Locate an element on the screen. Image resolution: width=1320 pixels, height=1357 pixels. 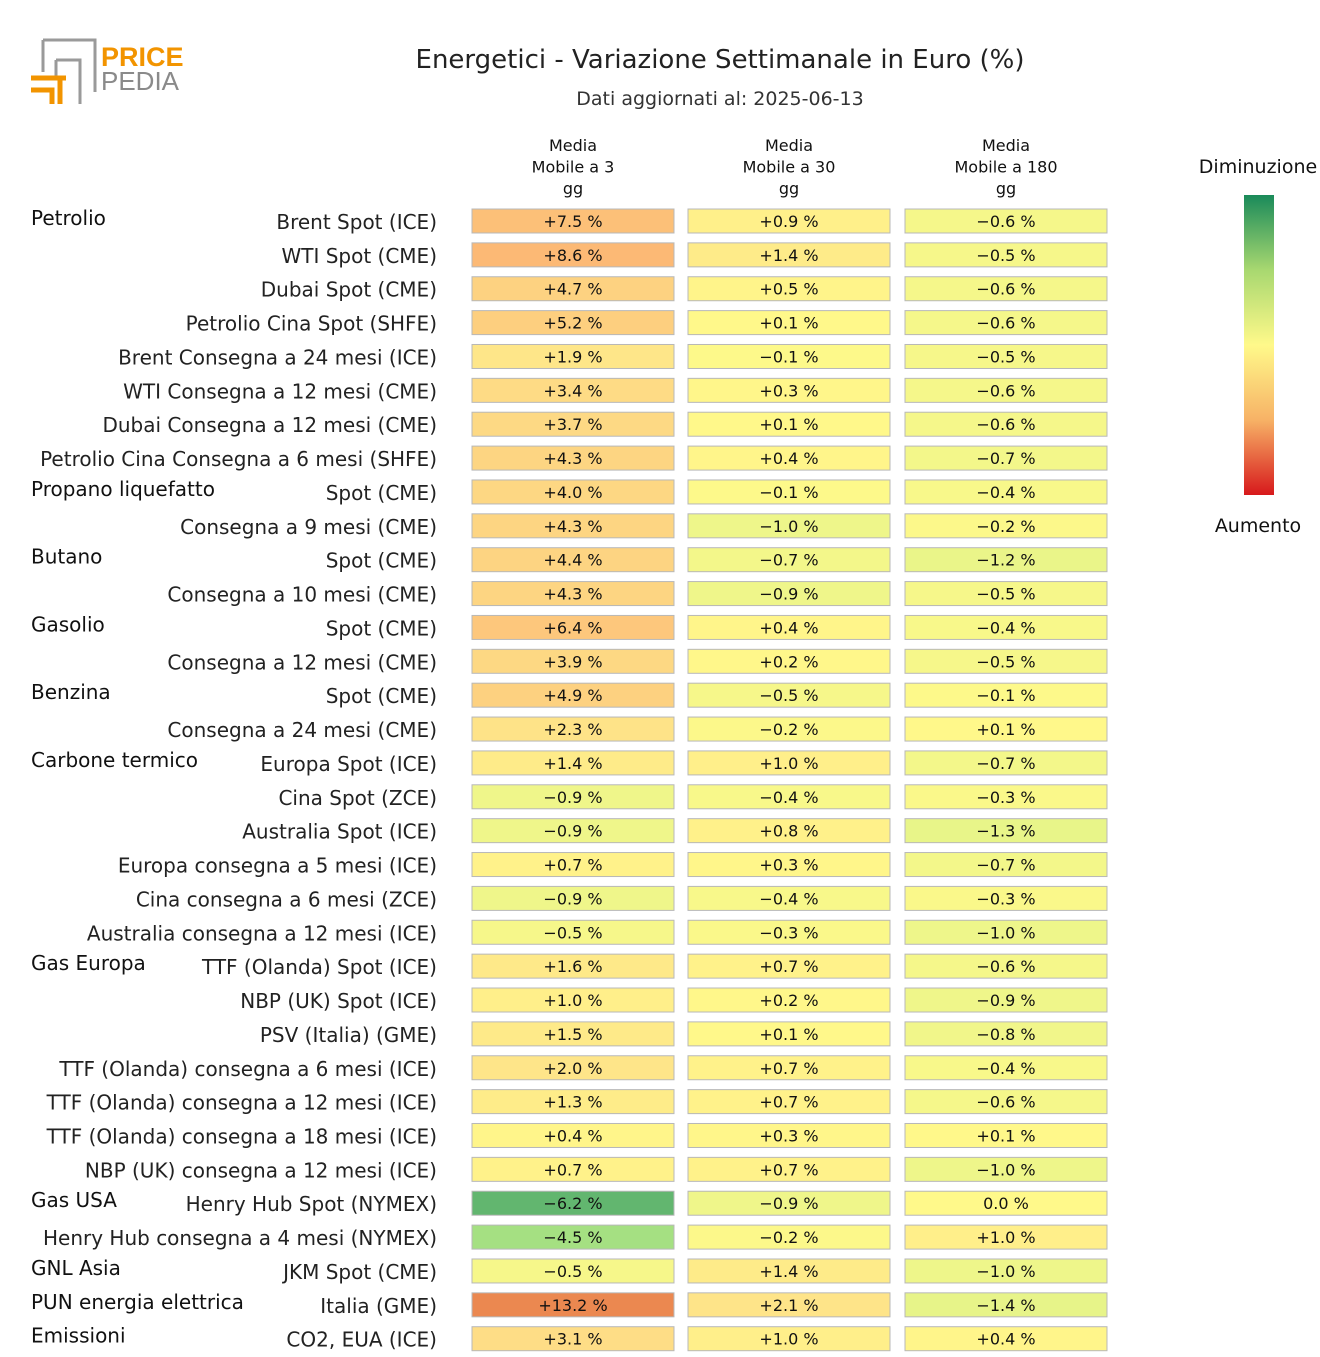
cell-value-label: +3.4 % is located at coordinates (572, 390).